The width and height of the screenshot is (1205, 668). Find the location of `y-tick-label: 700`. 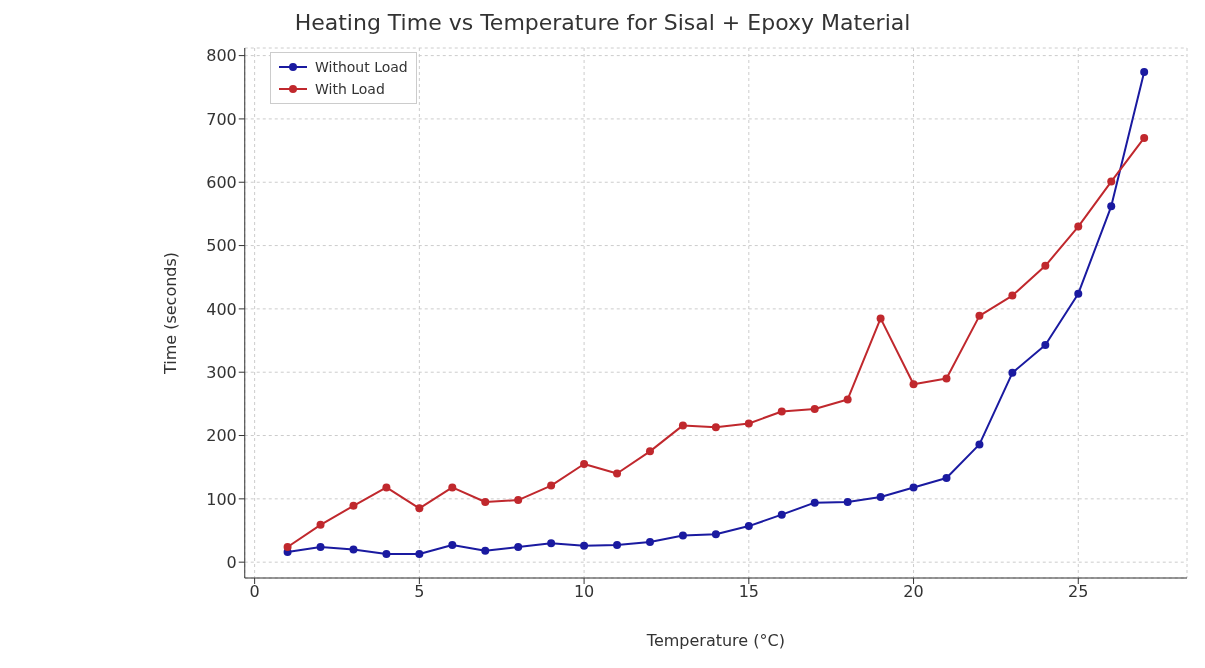

y-tick-label: 700 is located at coordinates (221, 119).